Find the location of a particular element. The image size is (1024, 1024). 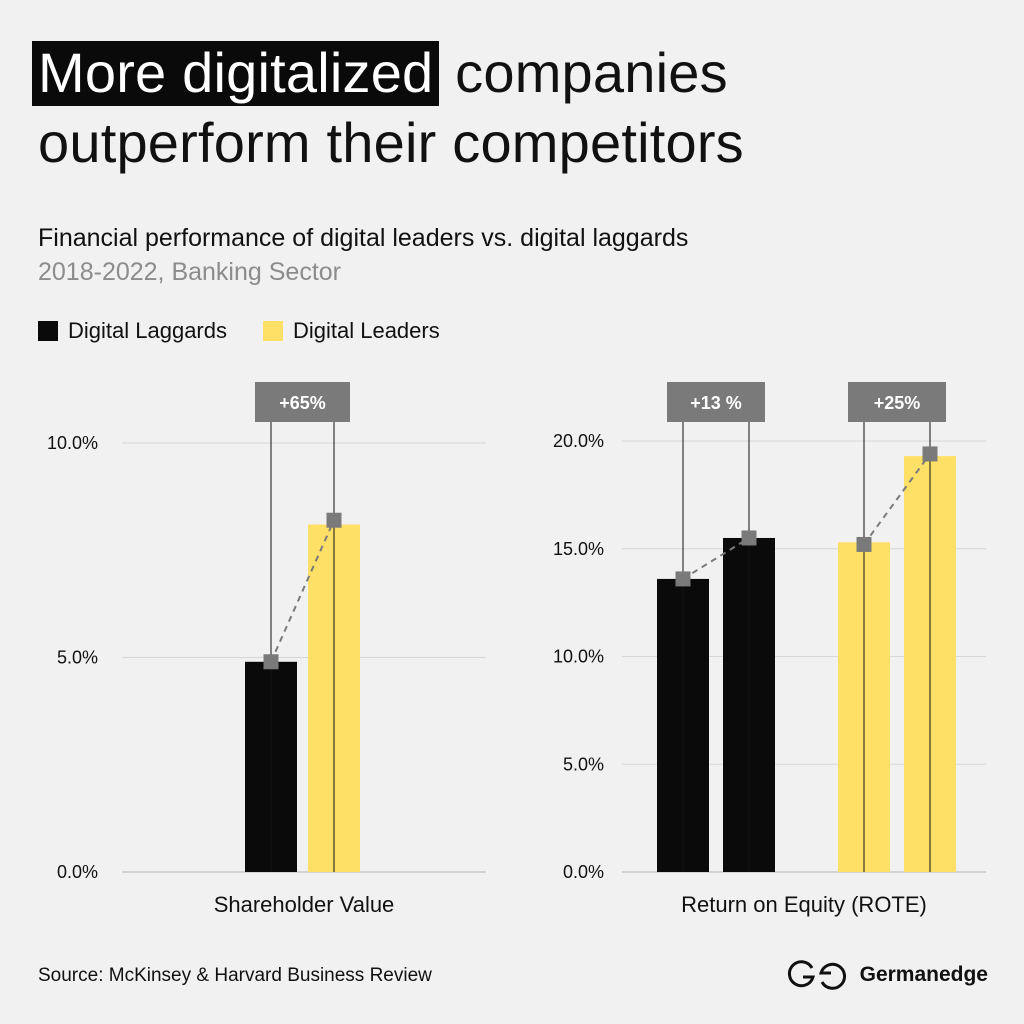

legend-swatch-laggards is located at coordinates (48, 331).